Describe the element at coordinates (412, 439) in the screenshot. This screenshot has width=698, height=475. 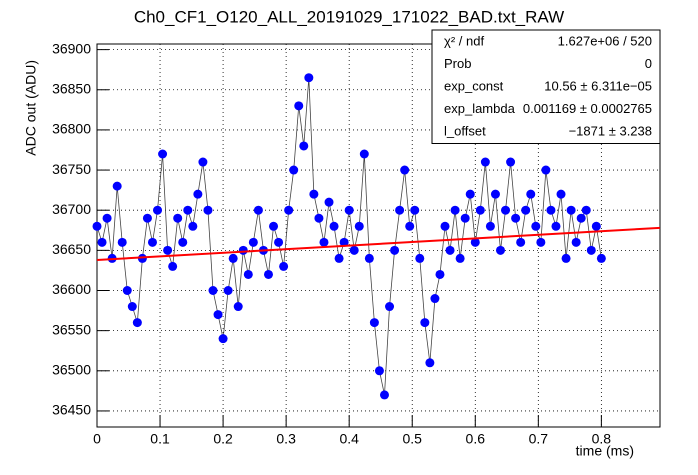
I see `x-tick-label: 0.5` at that location.